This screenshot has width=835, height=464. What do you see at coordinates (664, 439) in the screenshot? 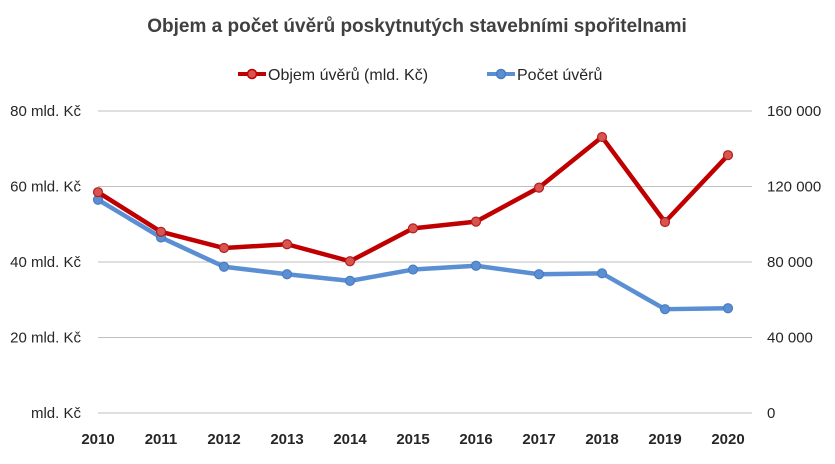
I see `x-tick-label: 2019` at bounding box center [664, 439].